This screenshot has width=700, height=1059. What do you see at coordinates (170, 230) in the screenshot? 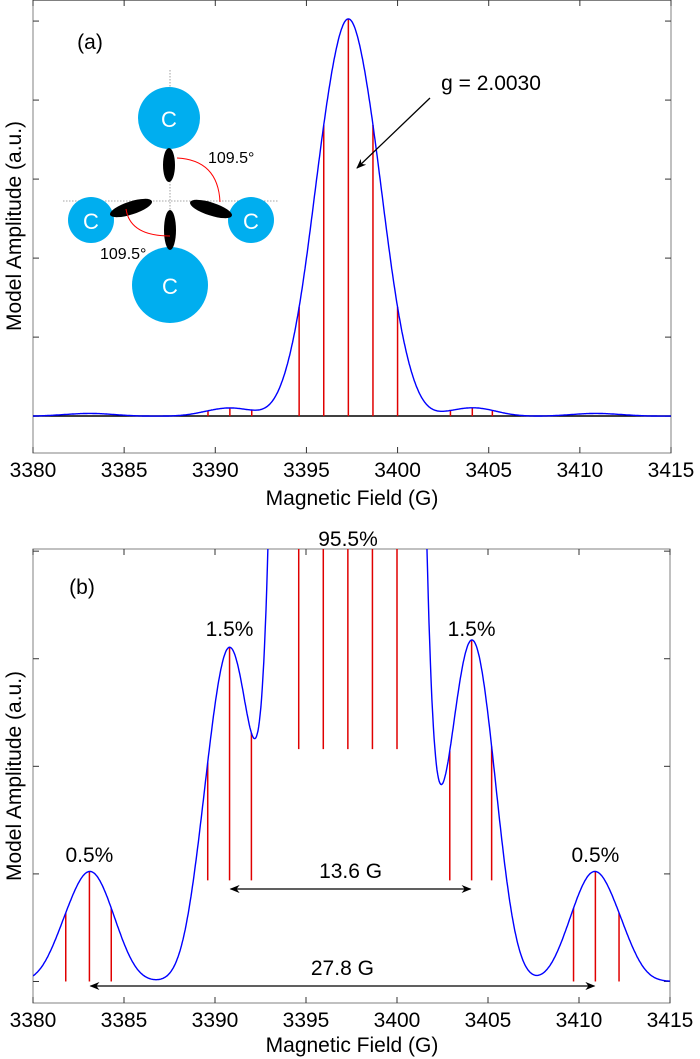
I see `bond-bottom` at bounding box center [170, 230].